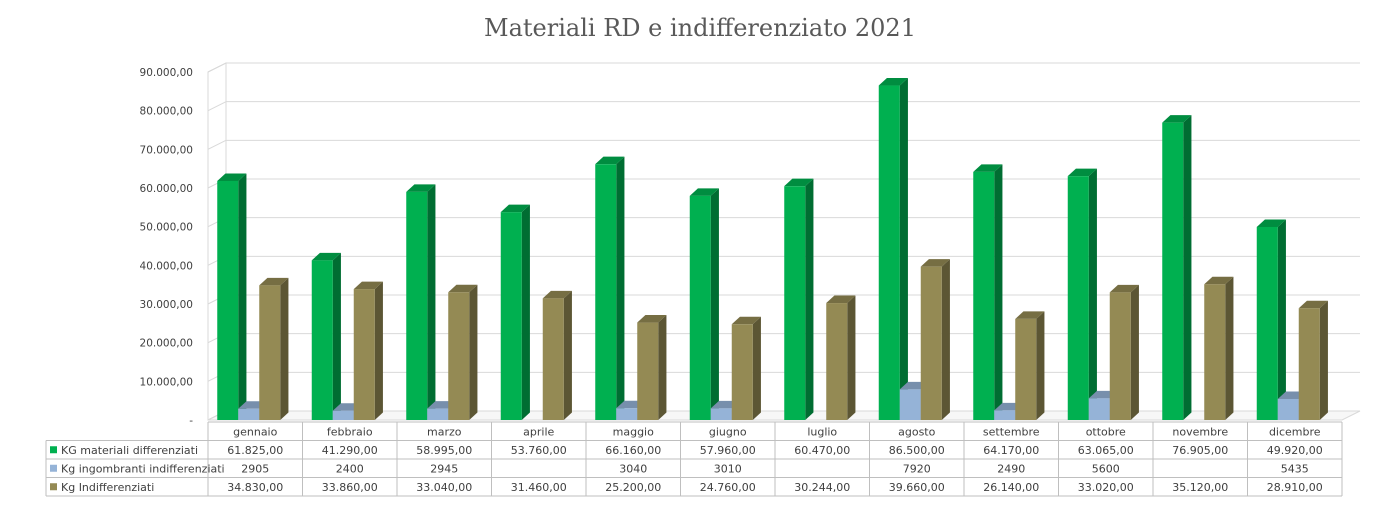  What do you see at coordinates (1011, 450) in the screenshot?
I see `data-label: 64.170,00` at bounding box center [1011, 450].